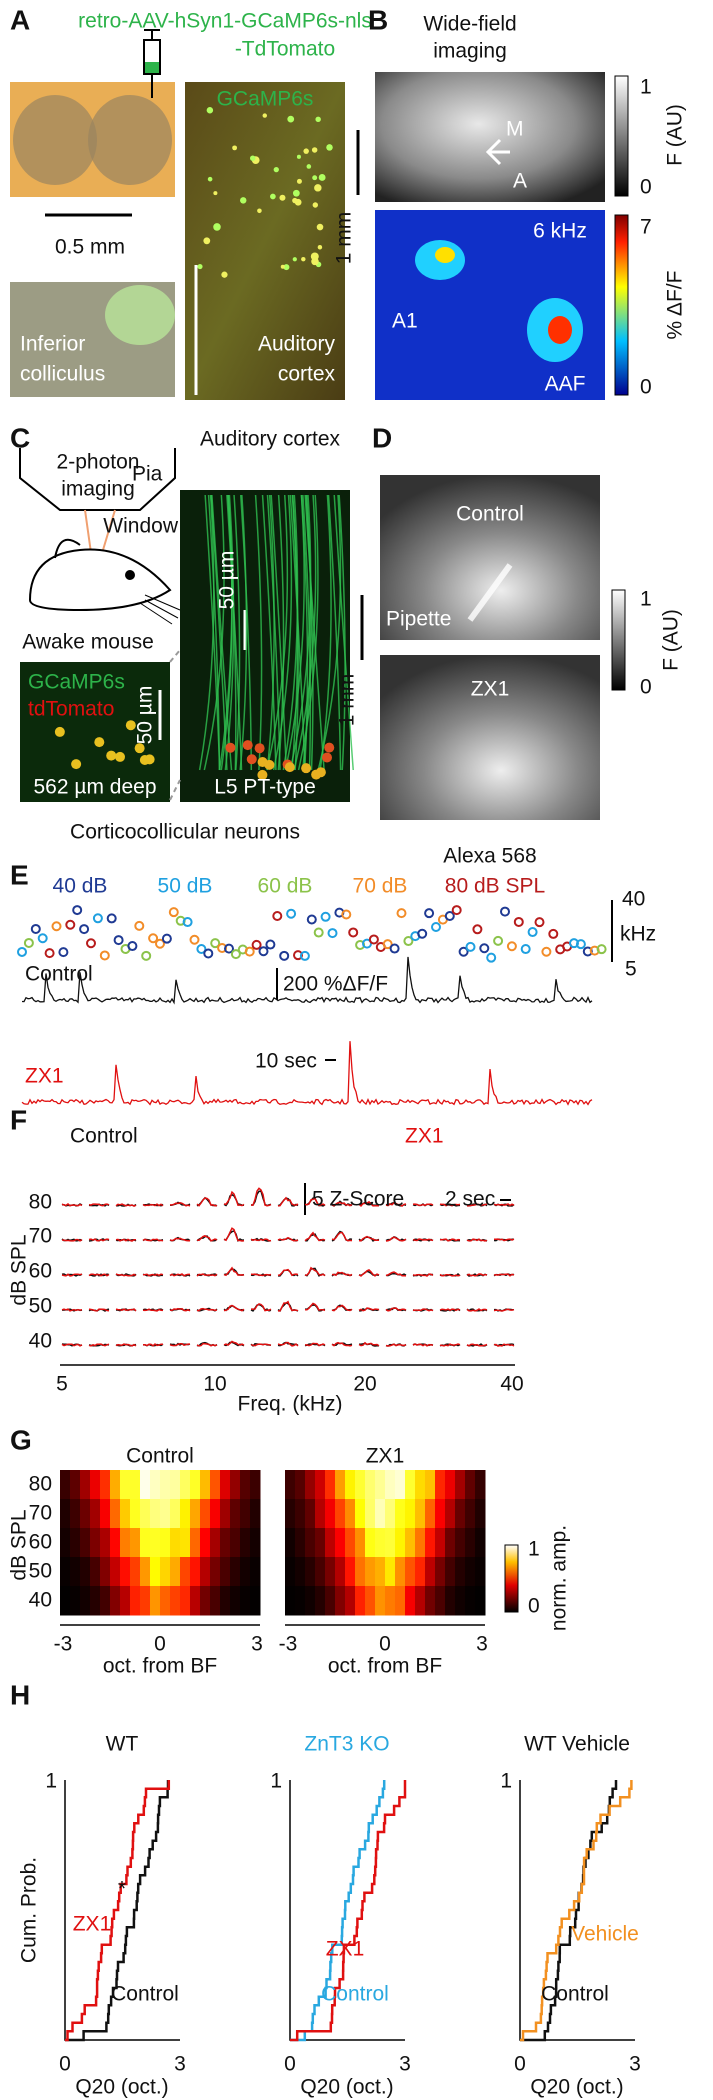 This screenshot has height=2100, width=713. Describe the element at coordinates (18, 1119) in the screenshot. I see `panel-letter: F` at that location.